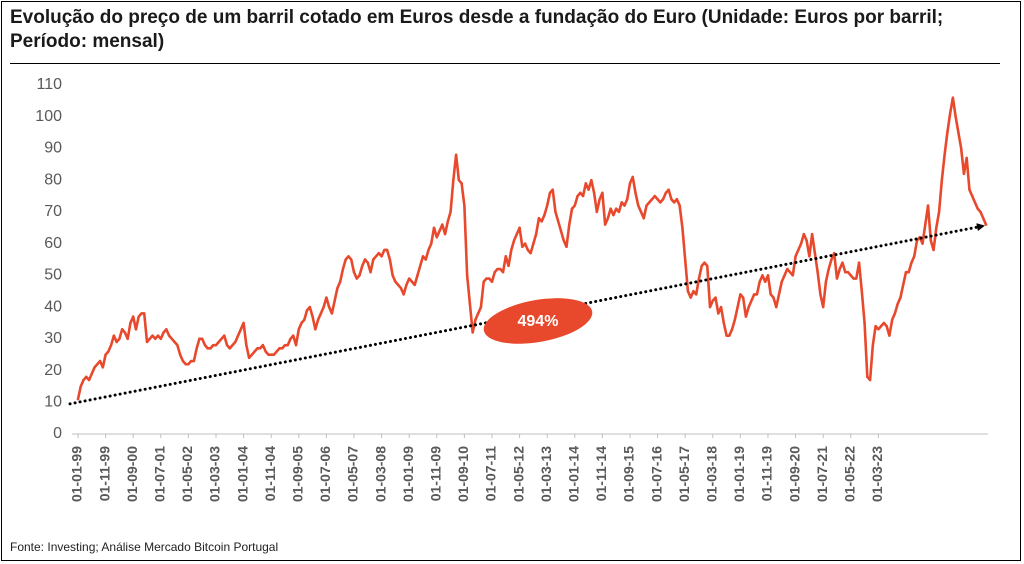 Image resolution: width=1024 pixels, height=564 pixels. Describe the element at coordinates (601, 473) in the screenshot. I see `x-tick-label: 01-11-14` at that location.